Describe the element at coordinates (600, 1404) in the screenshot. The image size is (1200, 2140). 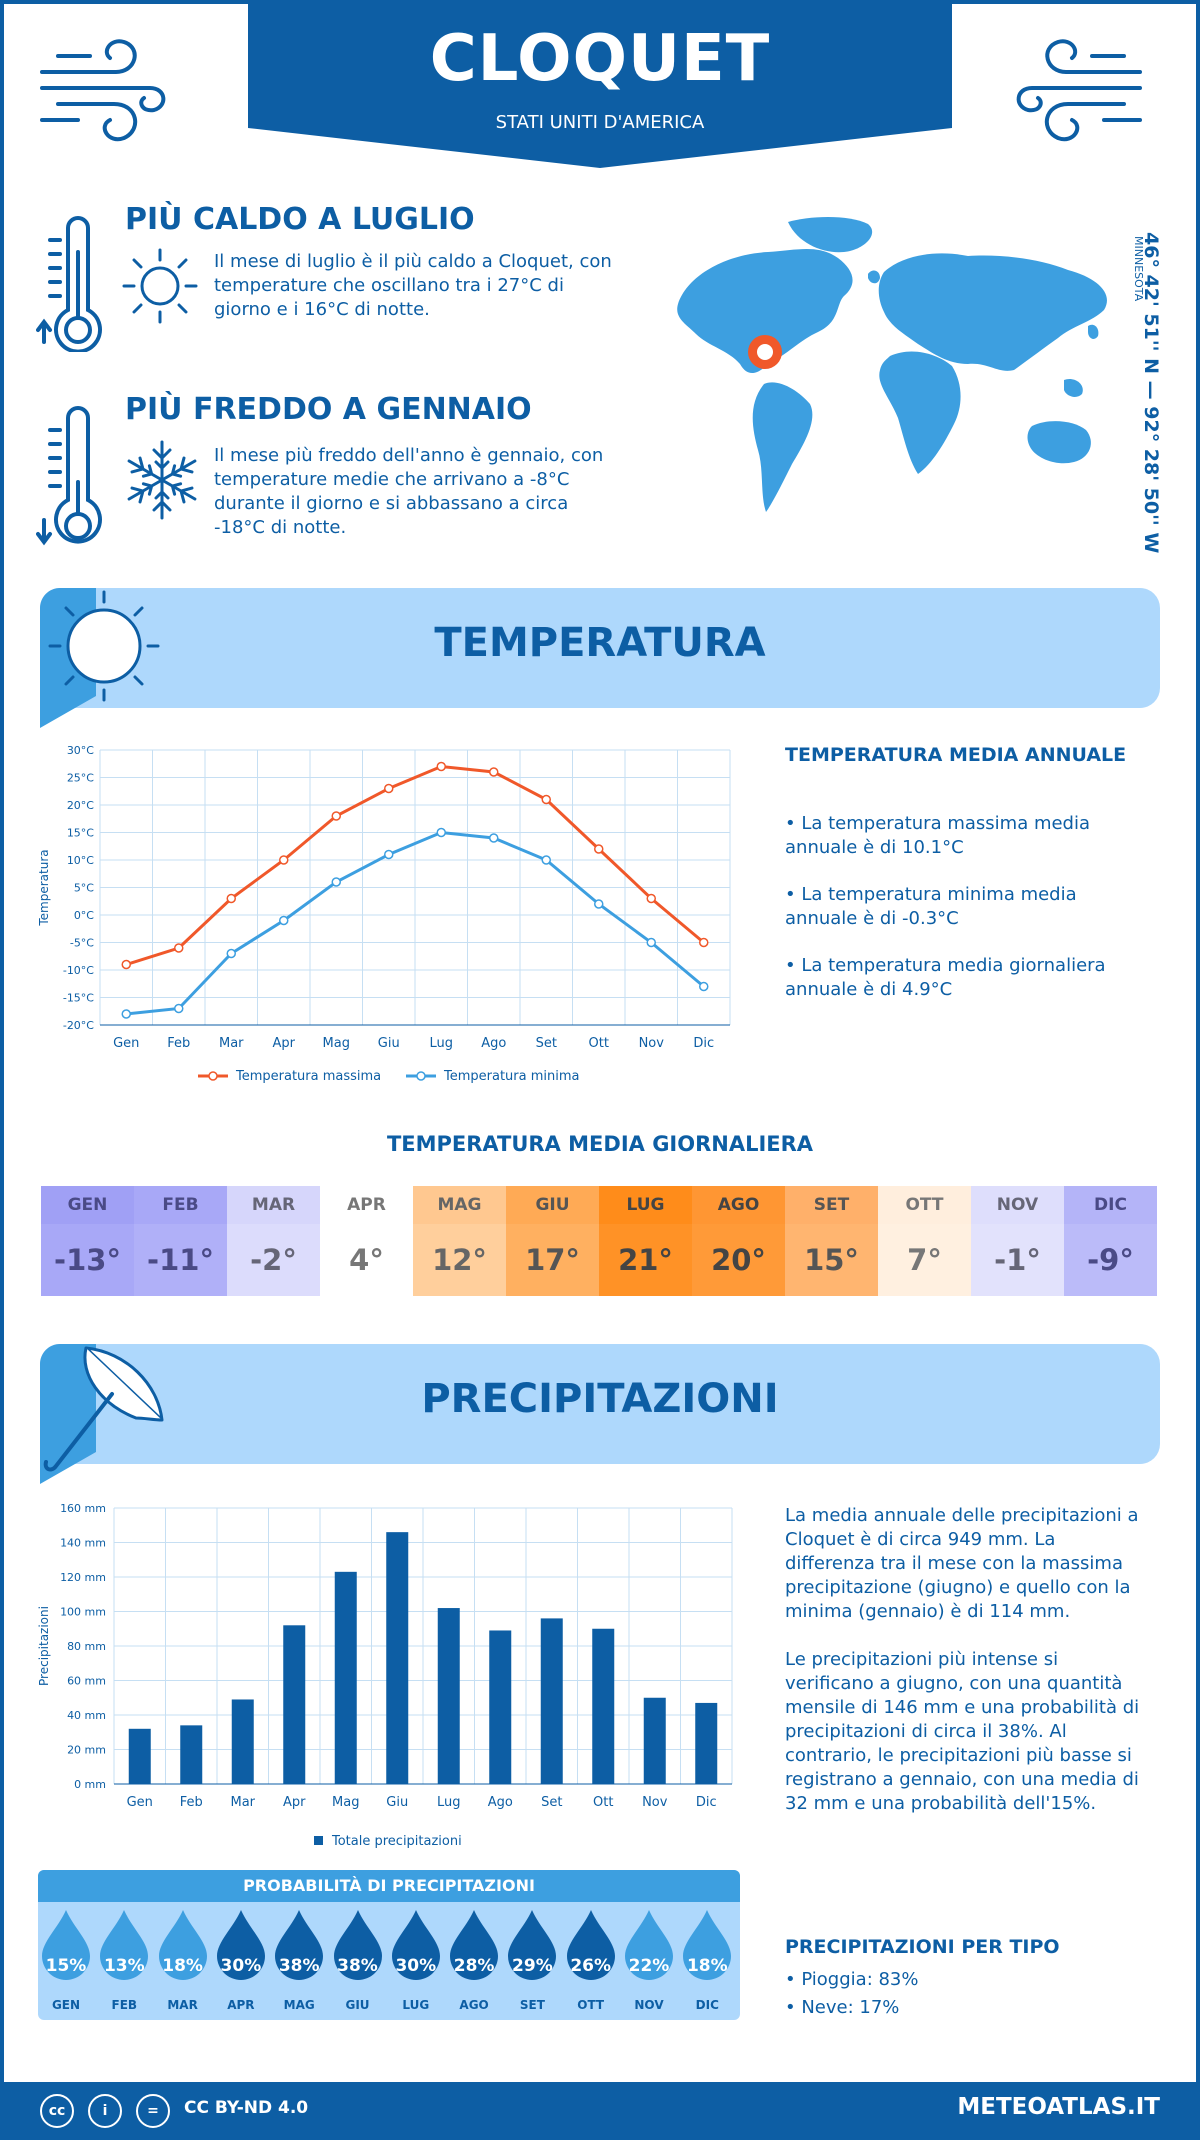
I see `precip-section-bar` at that location.